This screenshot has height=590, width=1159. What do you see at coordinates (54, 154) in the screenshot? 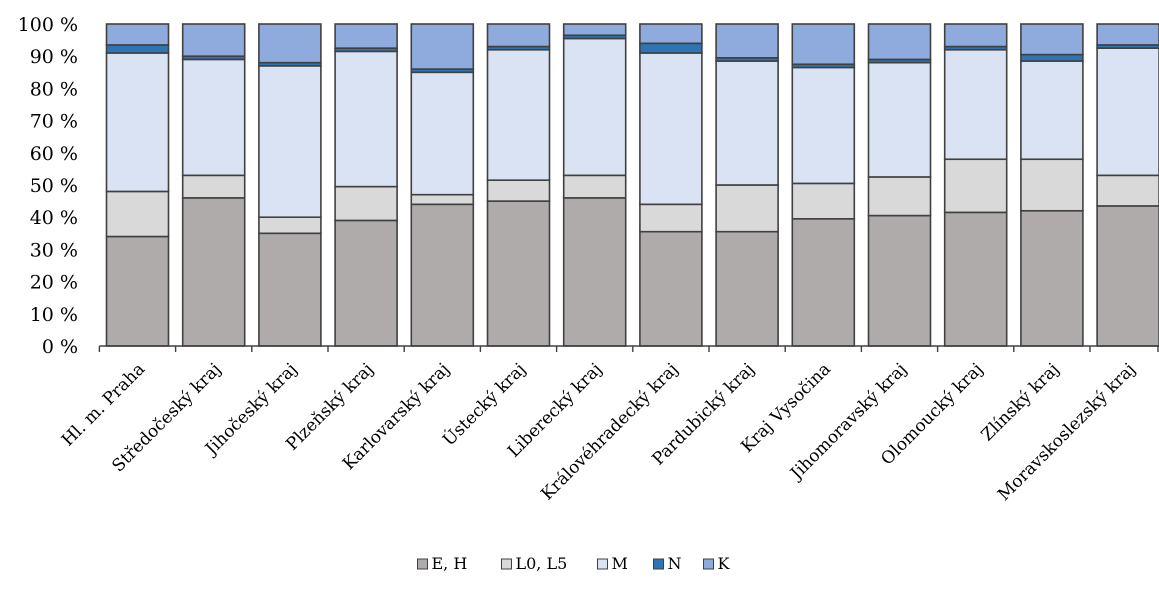
I see `y-tick-label: 60 %` at bounding box center [54, 154].